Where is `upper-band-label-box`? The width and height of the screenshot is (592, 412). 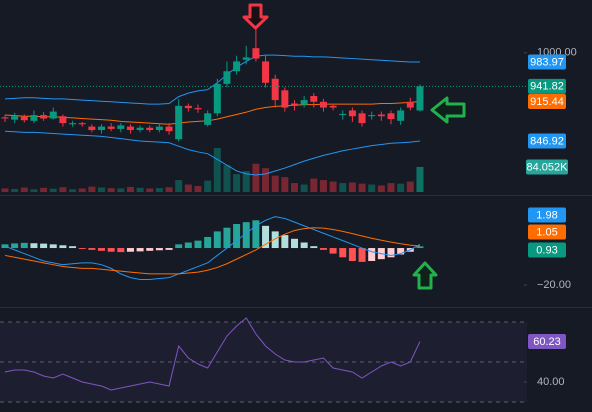 upper-band-label-box is located at coordinates (547, 62).